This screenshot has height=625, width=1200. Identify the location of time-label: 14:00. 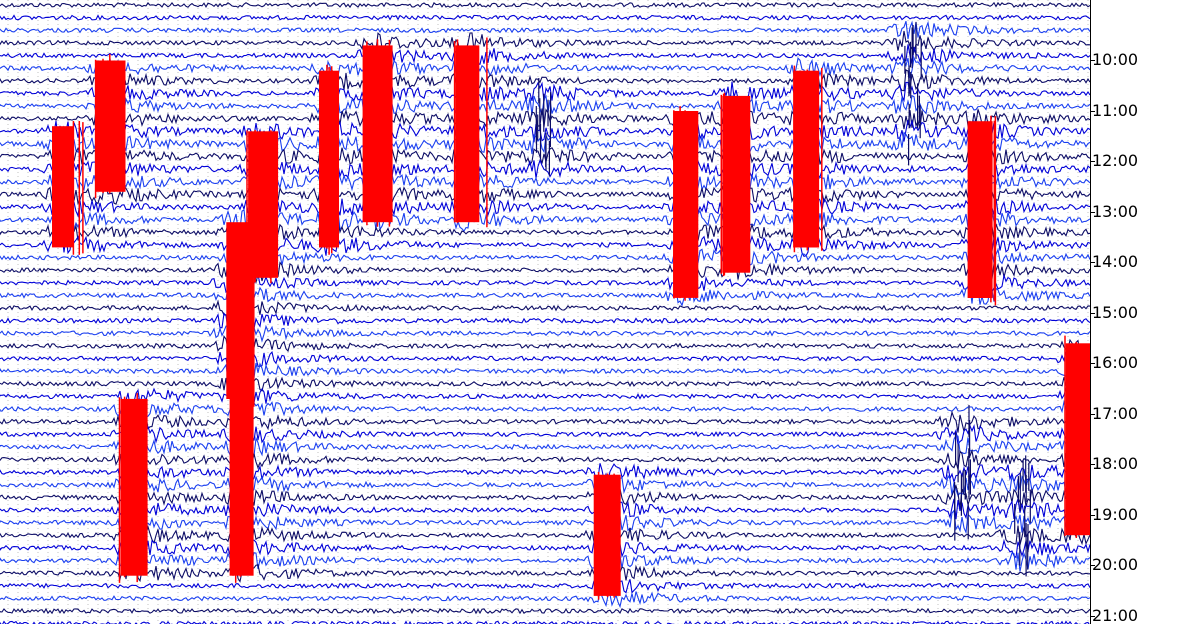
(1115, 262).